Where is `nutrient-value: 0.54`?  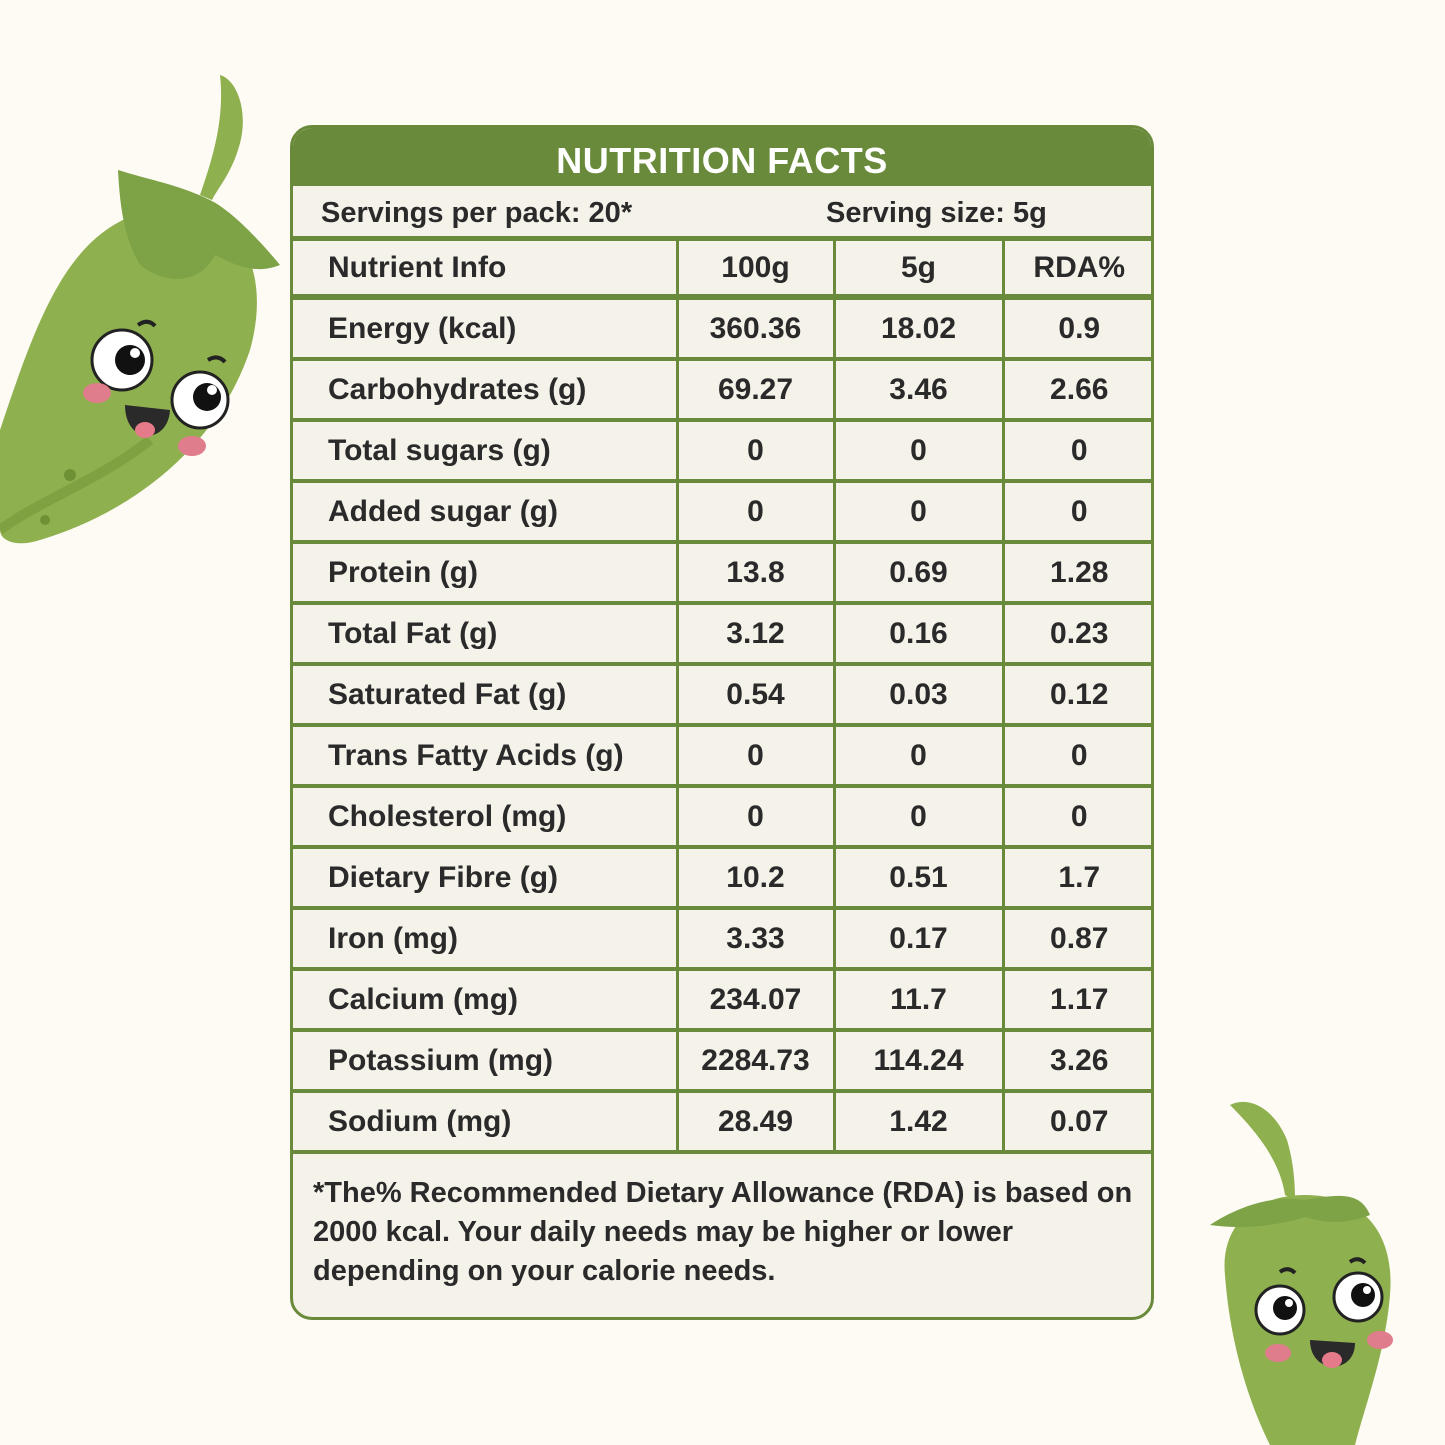
nutrient-value: 0.54 is located at coordinates (756, 695).